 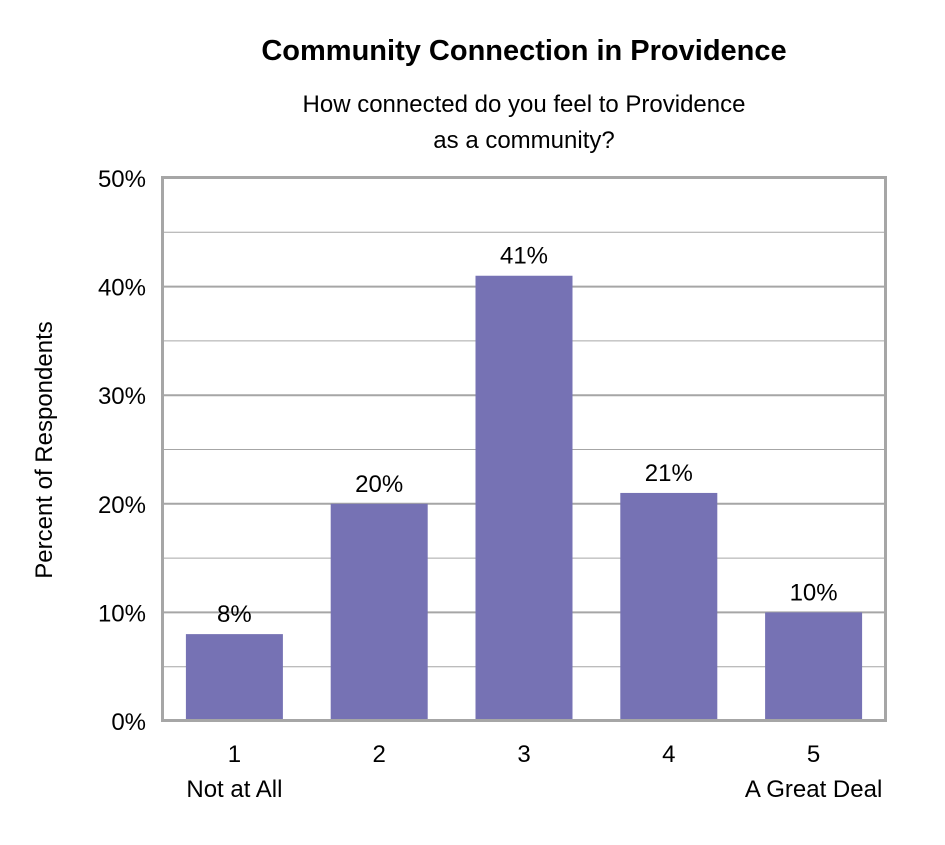 I want to click on y-tick-label: 0%, so click(x=128, y=722).